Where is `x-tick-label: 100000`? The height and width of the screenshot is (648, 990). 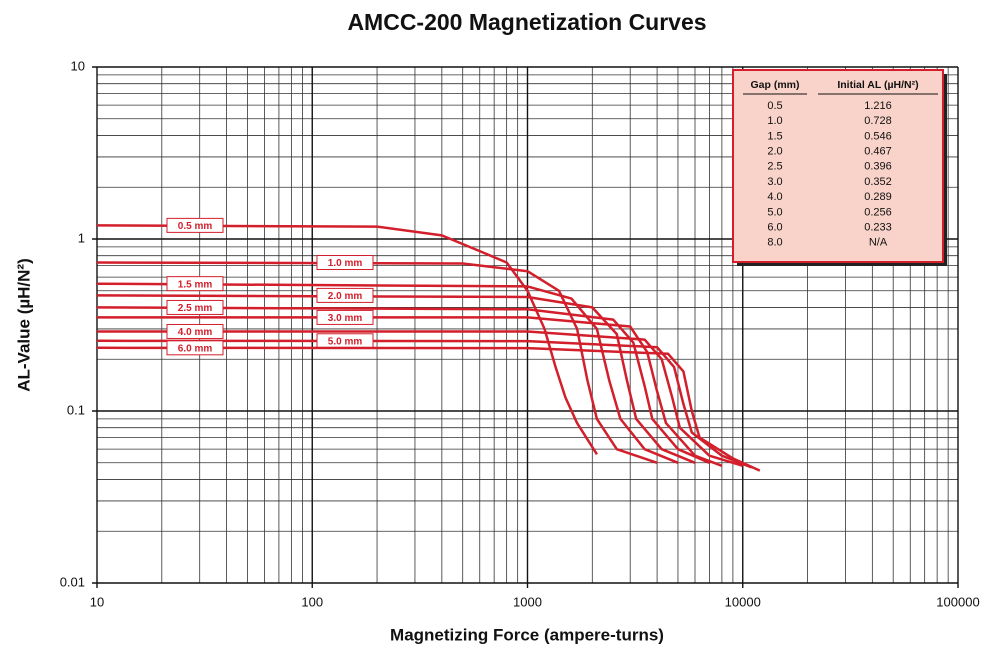 x-tick-label: 100000 is located at coordinates (957, 601).